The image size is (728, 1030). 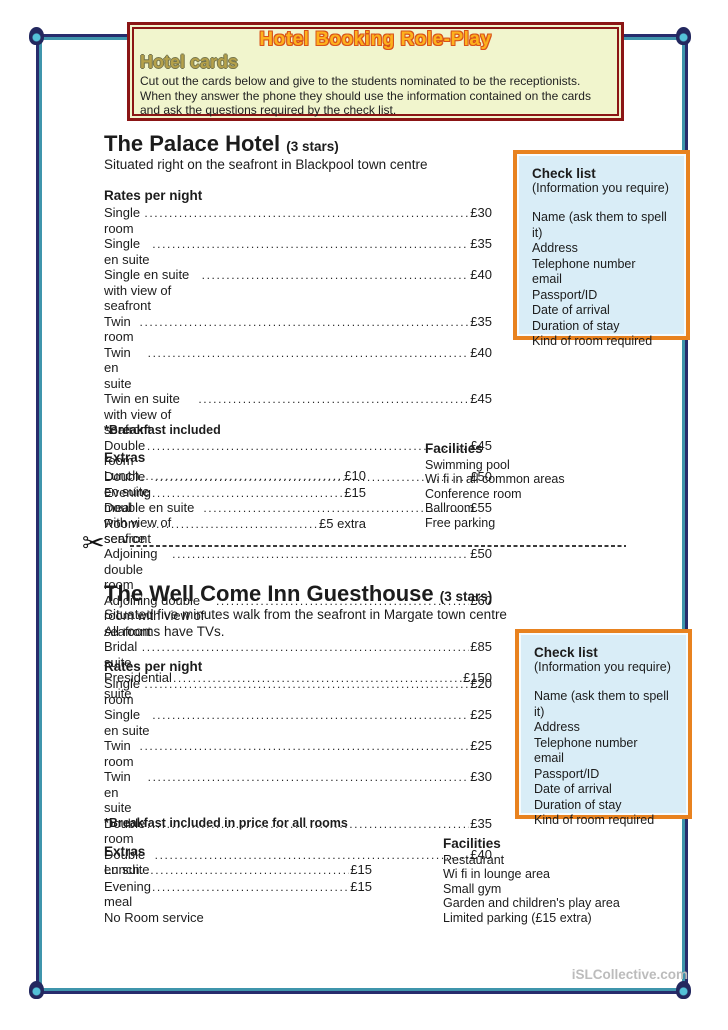 I want to click on checklist-item: Telephone number, so click(x=586, y=742).